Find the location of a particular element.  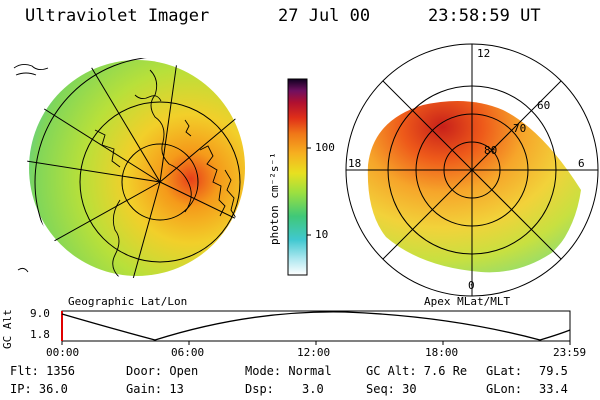

dsp-value: 3.0 is located at coordinates (313, 389).